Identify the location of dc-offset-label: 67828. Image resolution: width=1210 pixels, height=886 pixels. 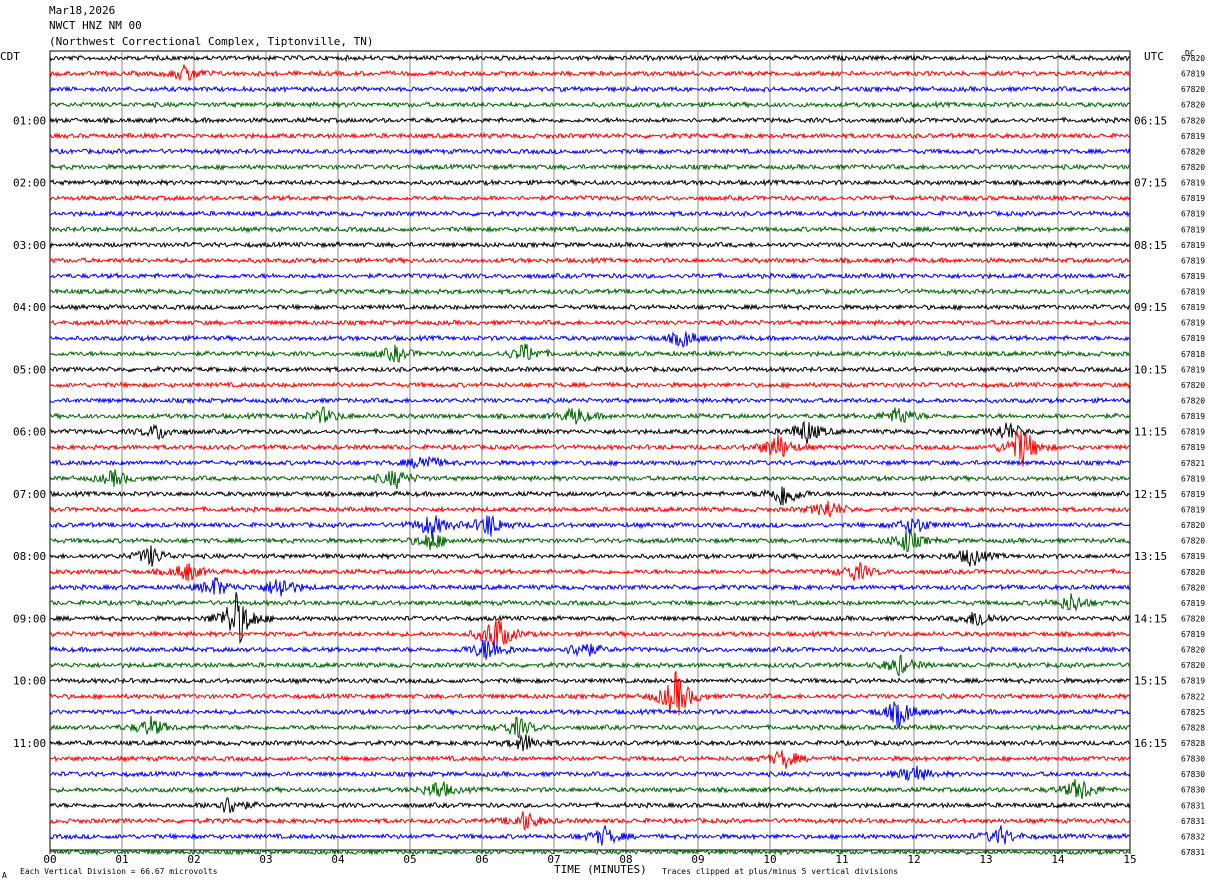
(1193, 727).